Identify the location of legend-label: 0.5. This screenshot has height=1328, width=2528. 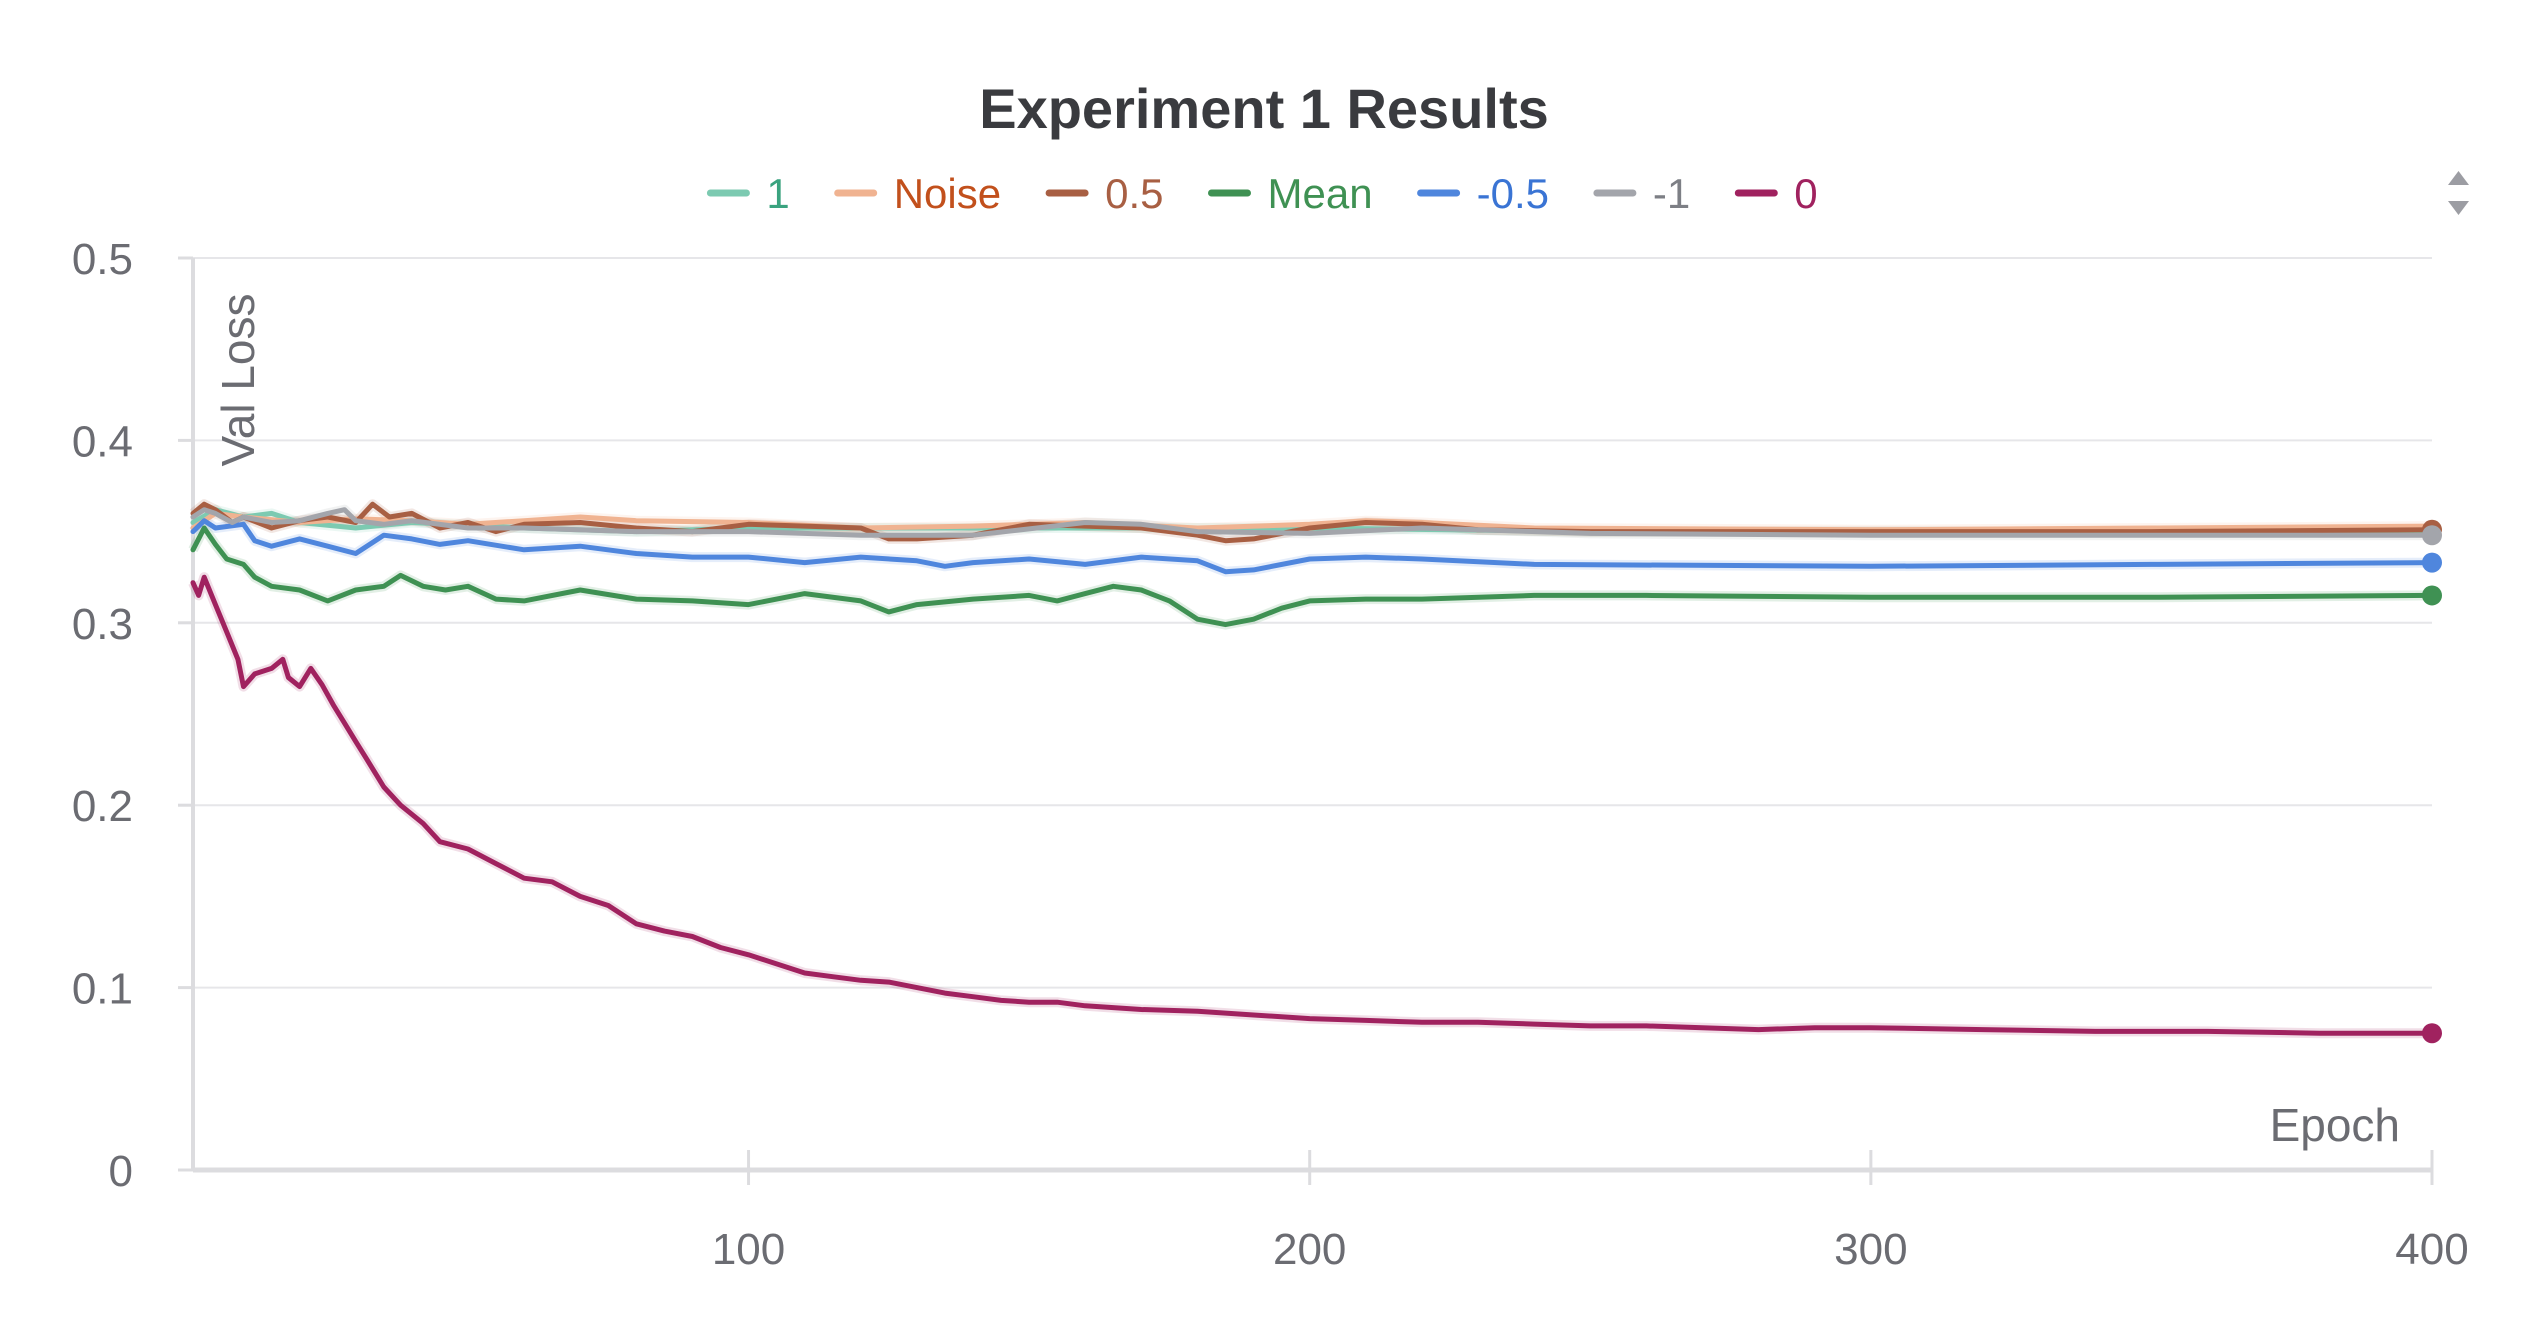
(1134, 193).